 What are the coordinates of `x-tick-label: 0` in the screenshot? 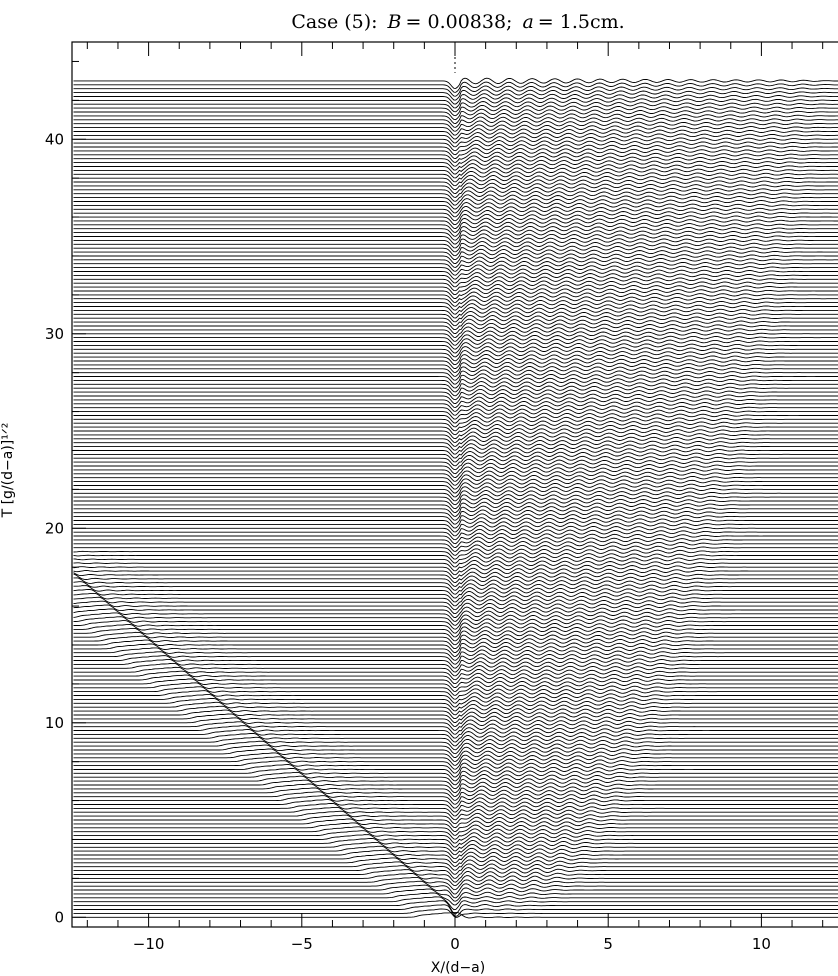 It's located at (455, 944).